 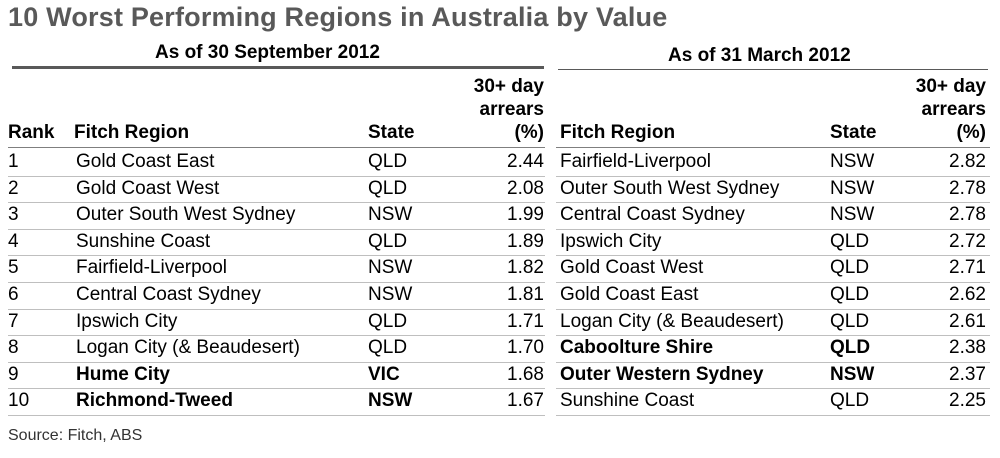 I want to click on region-cell-mar: Gold Coast East, so click(x=629, y=294).